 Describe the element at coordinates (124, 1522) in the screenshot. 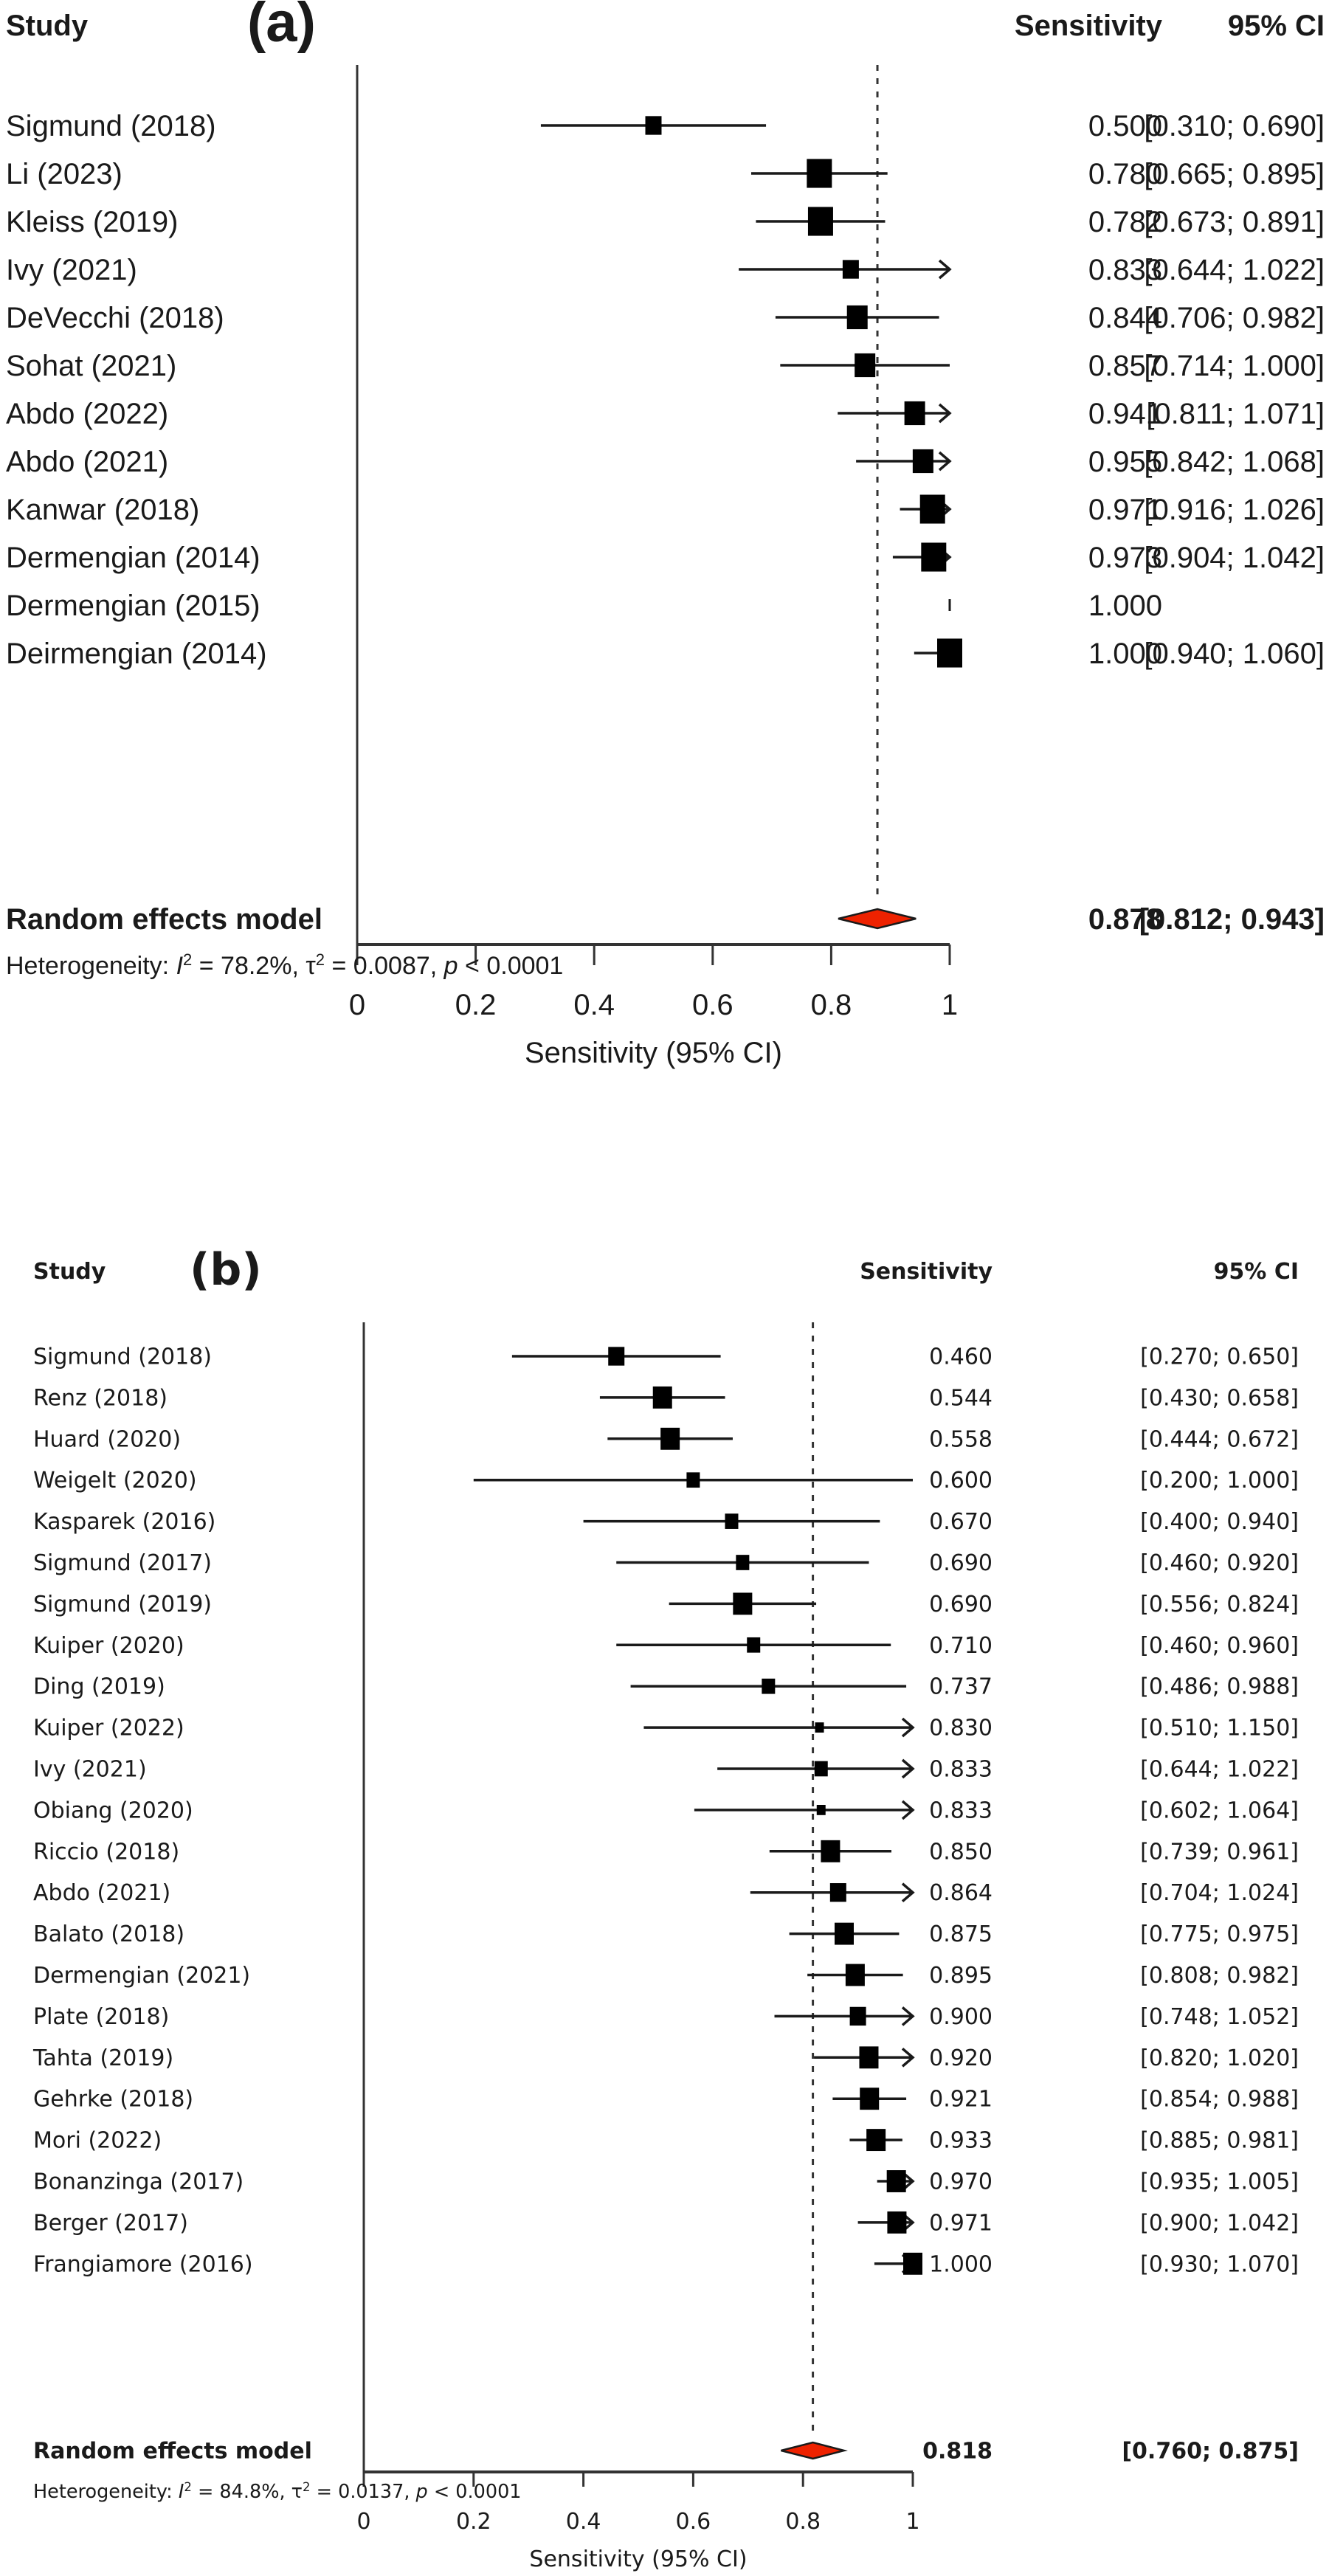

I see `study-label: Kasparek (2016)` at that location.